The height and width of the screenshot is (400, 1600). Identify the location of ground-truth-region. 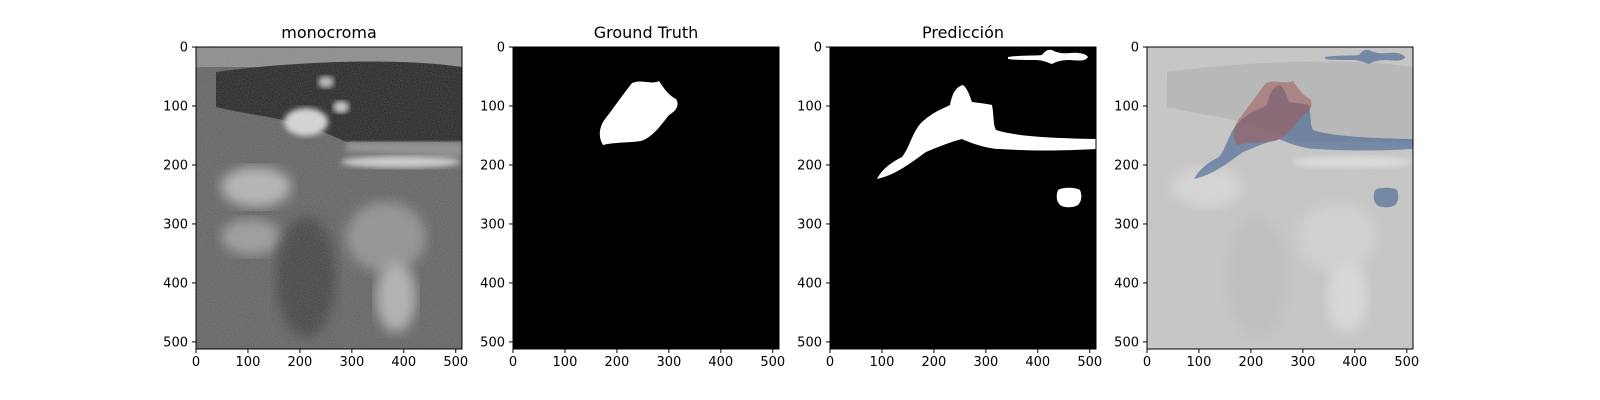
(638, 113).